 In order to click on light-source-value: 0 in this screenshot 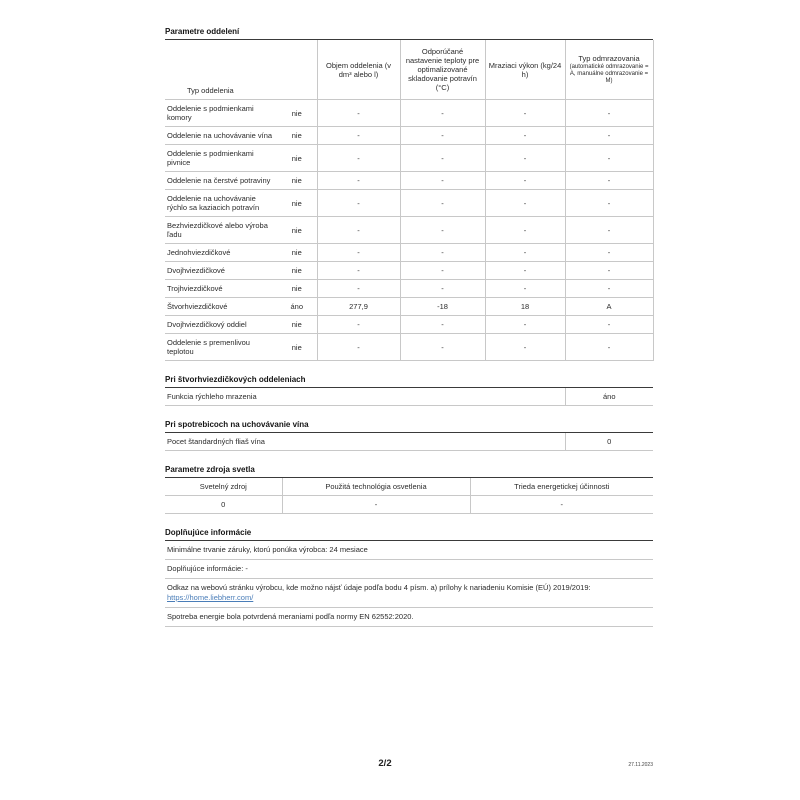, I will do `click(223, 504)`.